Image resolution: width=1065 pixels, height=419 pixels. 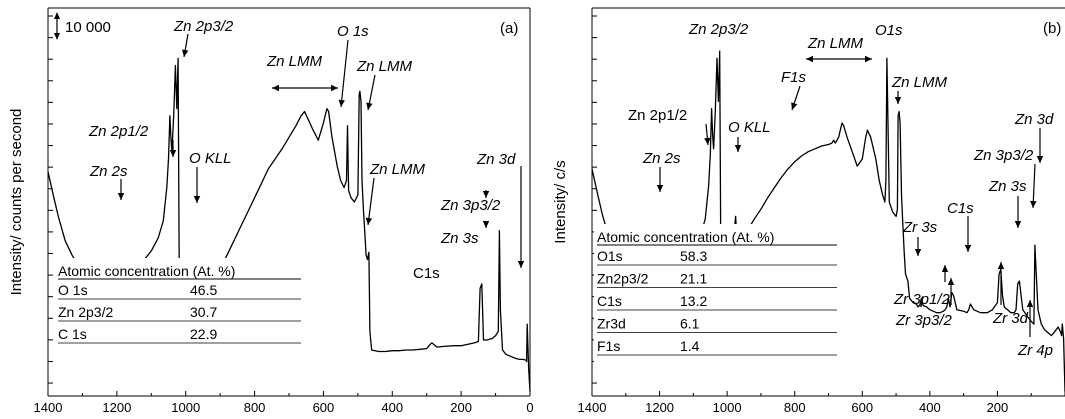 What do you see at coordinates (690, 346) in the screenshot?
I see `table-value: 1.4` at bounding box center [690, 346].